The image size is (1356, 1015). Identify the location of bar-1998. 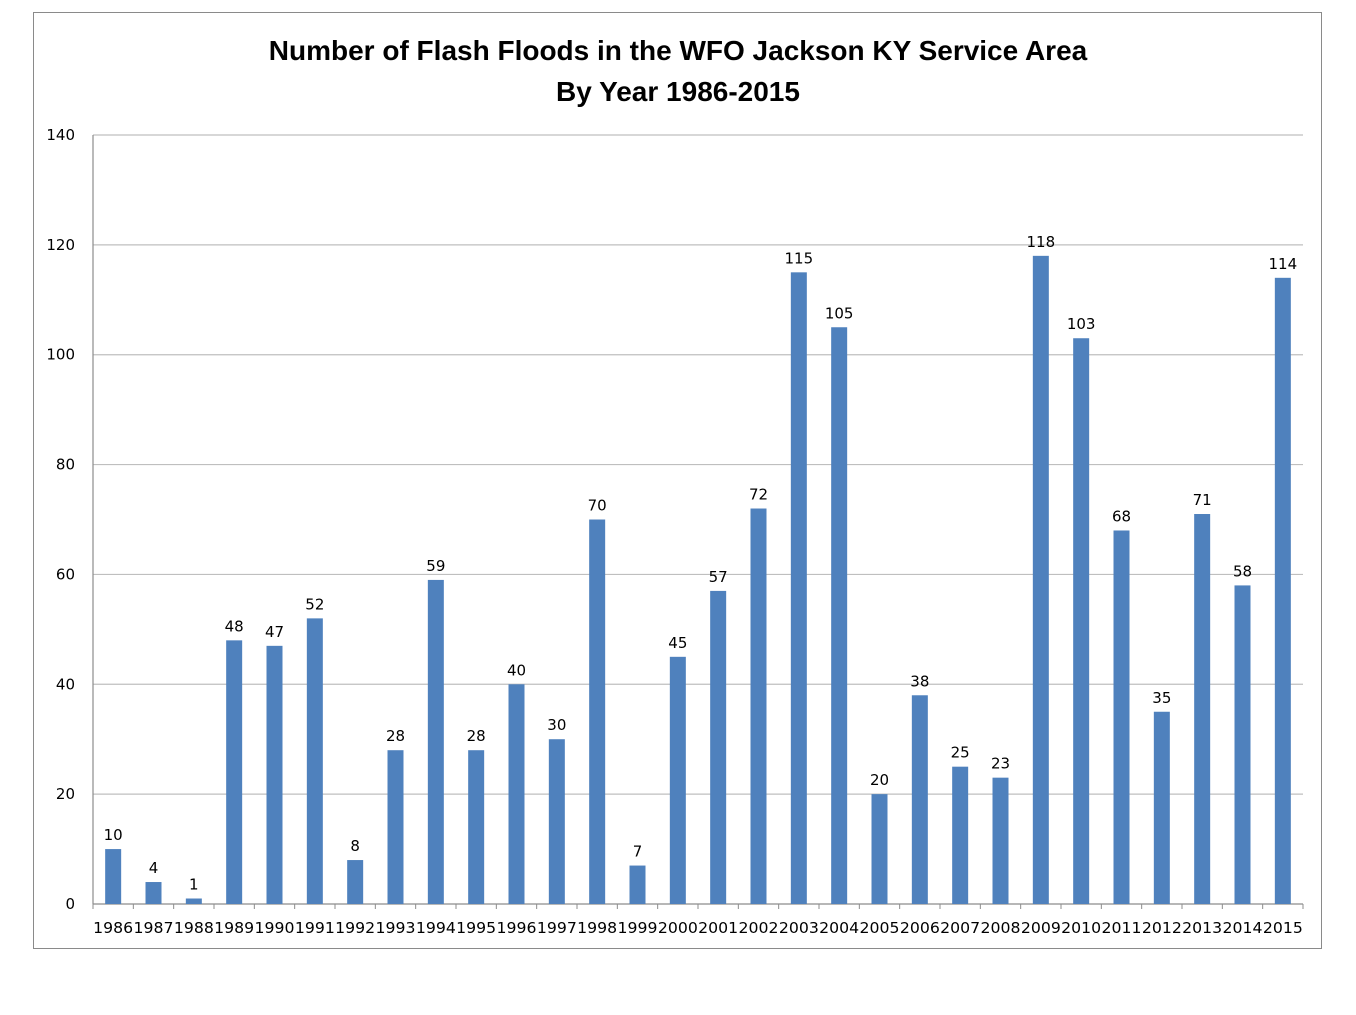
(597, 711).